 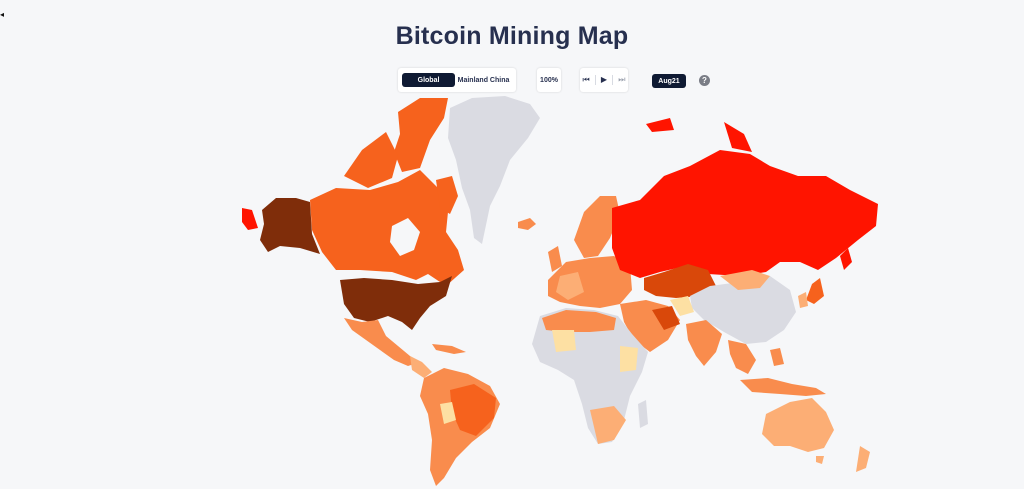 I want to click on region-central-asia, so click(x=682, y=306).